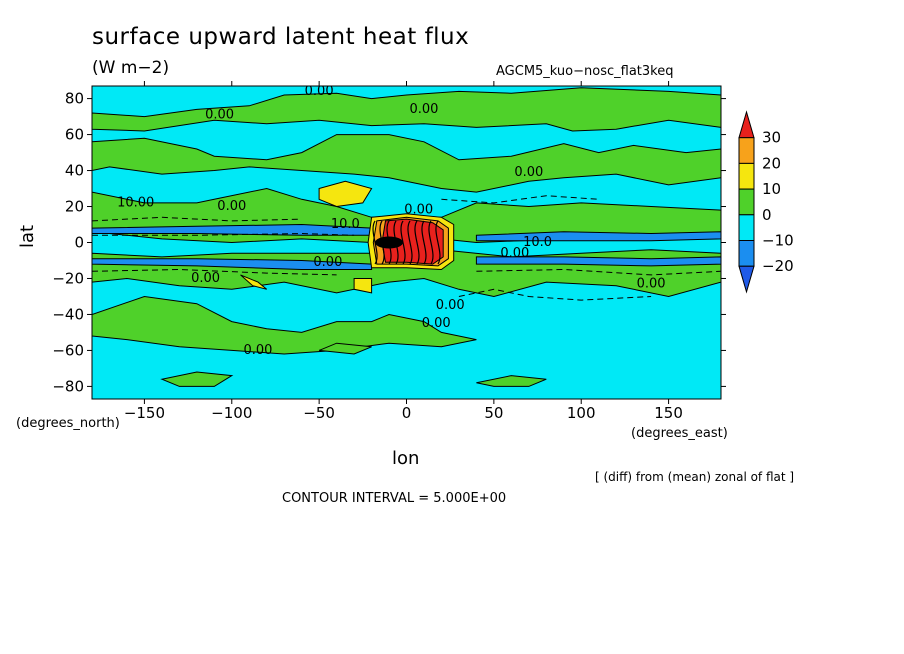 This screenshot has height=654, width=904. What do you see at coordinates (68, 278) in the screenshot?
I see `y-tick-label: −20` at bounding box center [68, 278].